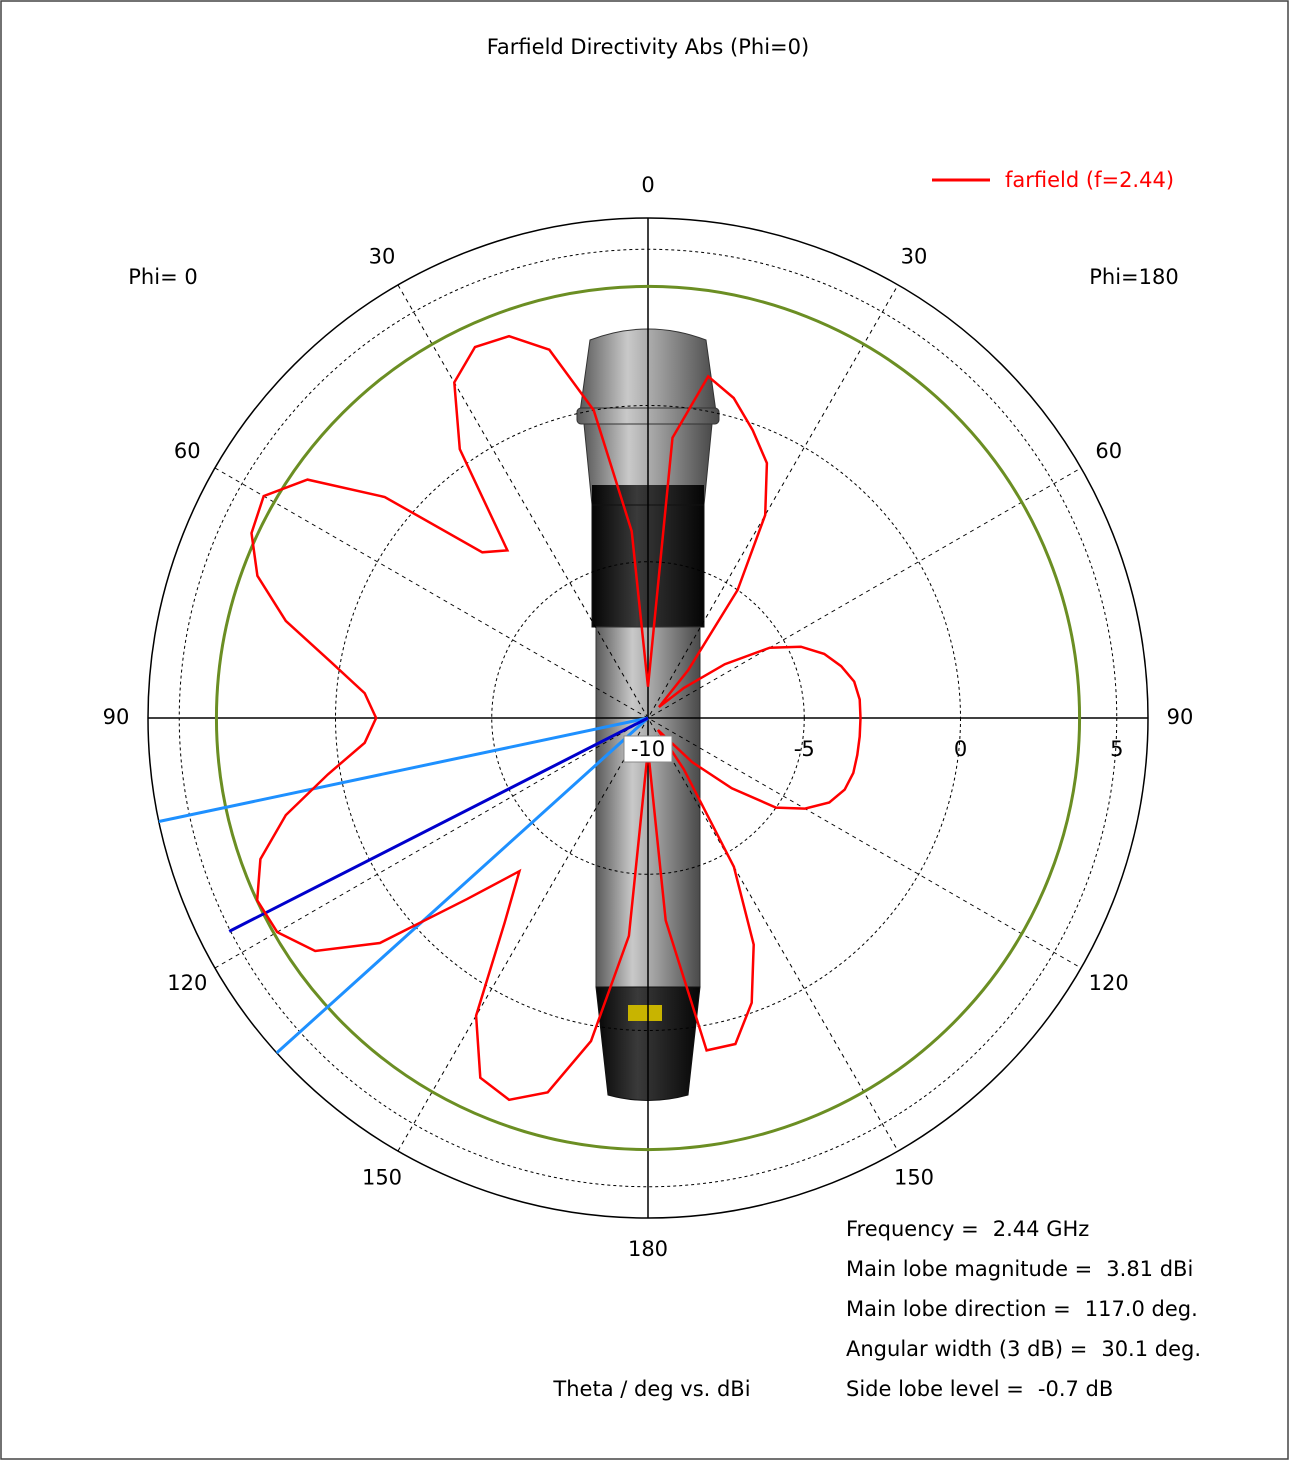 The width and height of the screenshot is (1290, 1461). I want to click on r-tick-label: 5, so click(1116, 749).